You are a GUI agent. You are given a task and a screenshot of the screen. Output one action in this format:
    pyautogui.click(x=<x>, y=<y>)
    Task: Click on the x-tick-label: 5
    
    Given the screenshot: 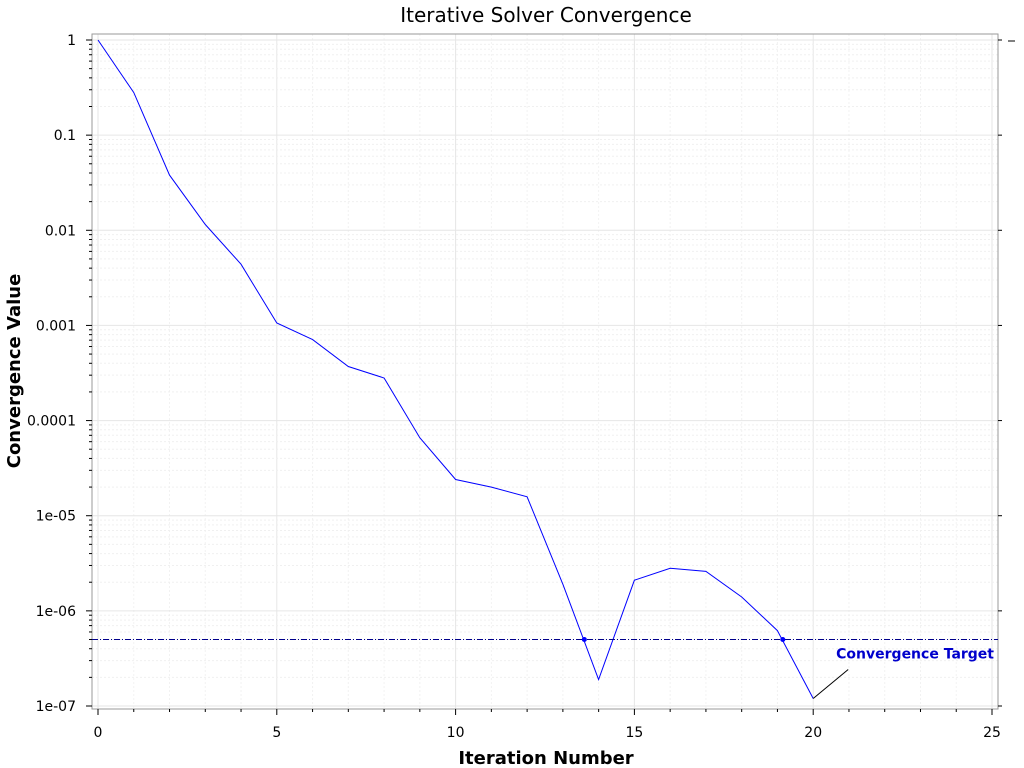 What is the action you would take?
    pyautogui.click(x=276, y=733)
    